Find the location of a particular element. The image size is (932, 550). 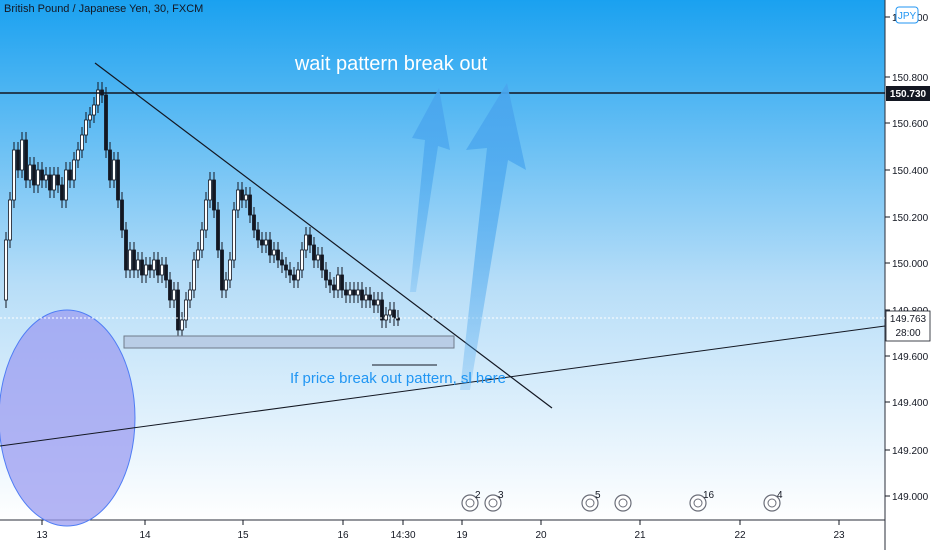

price-tick-label: 150.800 is located at coordinates (910, 78).